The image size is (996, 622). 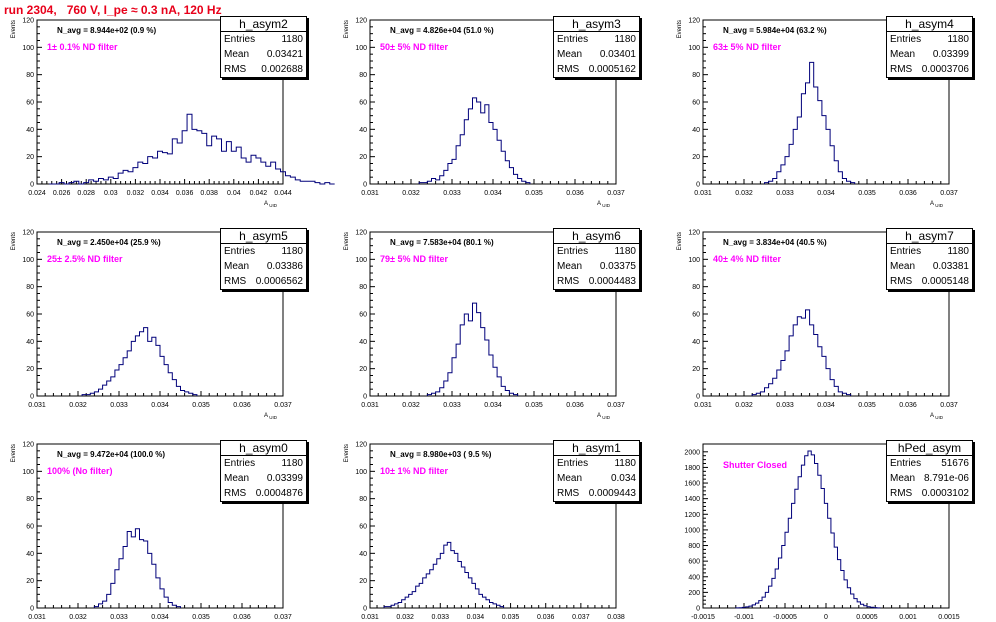 I want to click on y-tick-label: 400, so click(x=694, y=577).